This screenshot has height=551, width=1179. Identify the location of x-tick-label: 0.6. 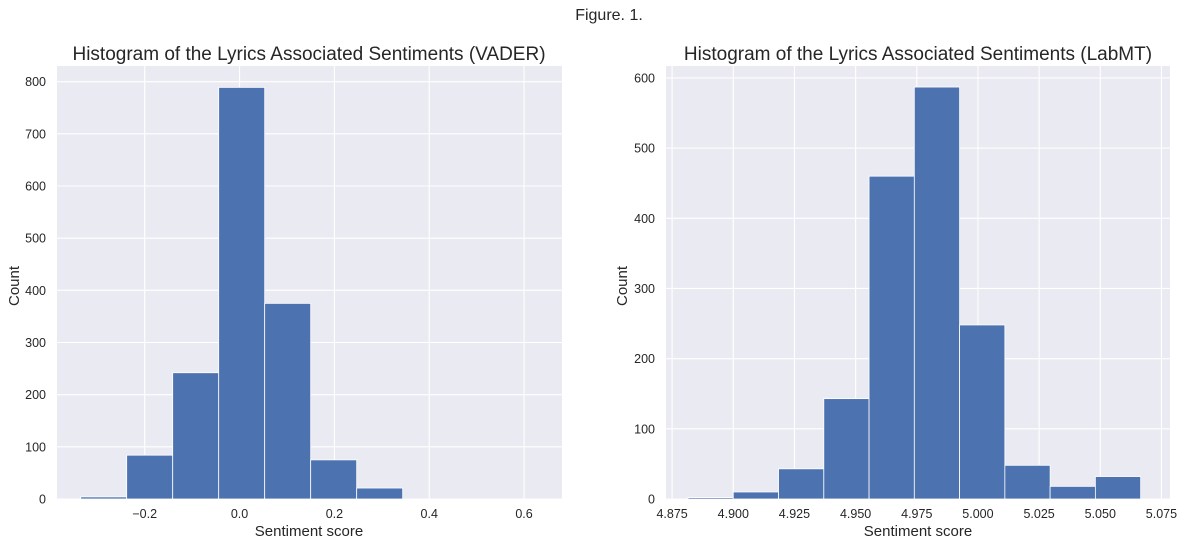
(523, 514).